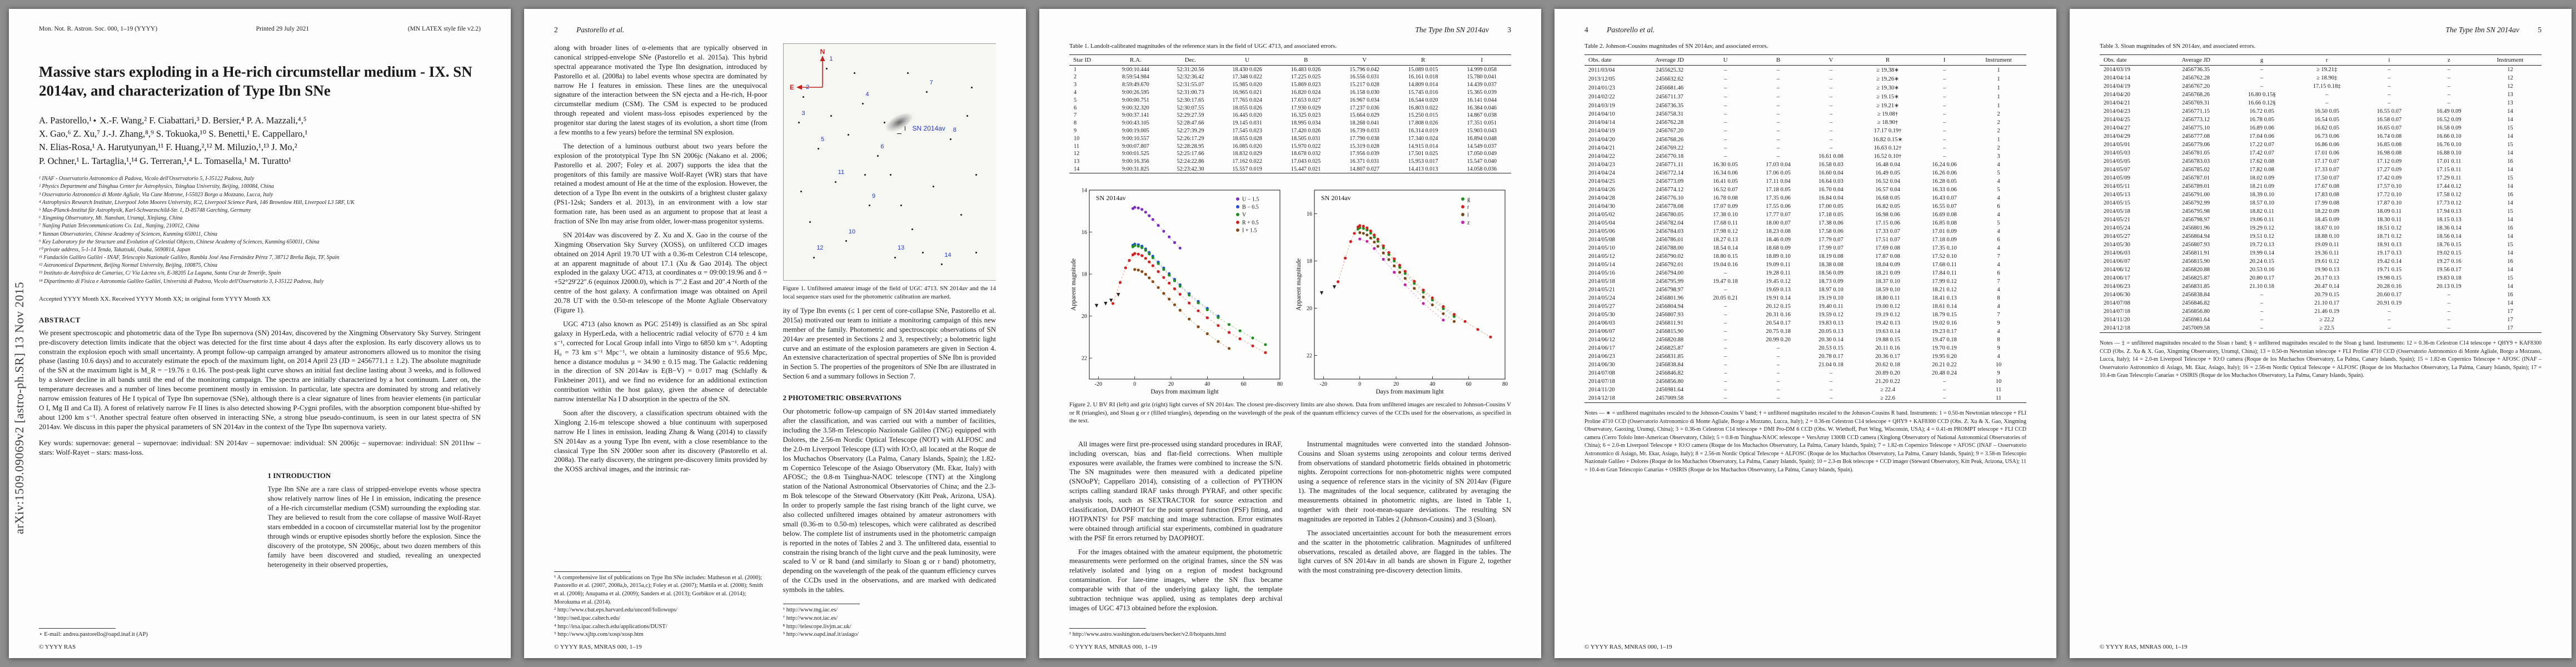 This screenshot has height=667, width=2576. Describe the element at coordinates (1423, 130) in the screenshot. I see `table-cell: 16.314 0.019` at that location.